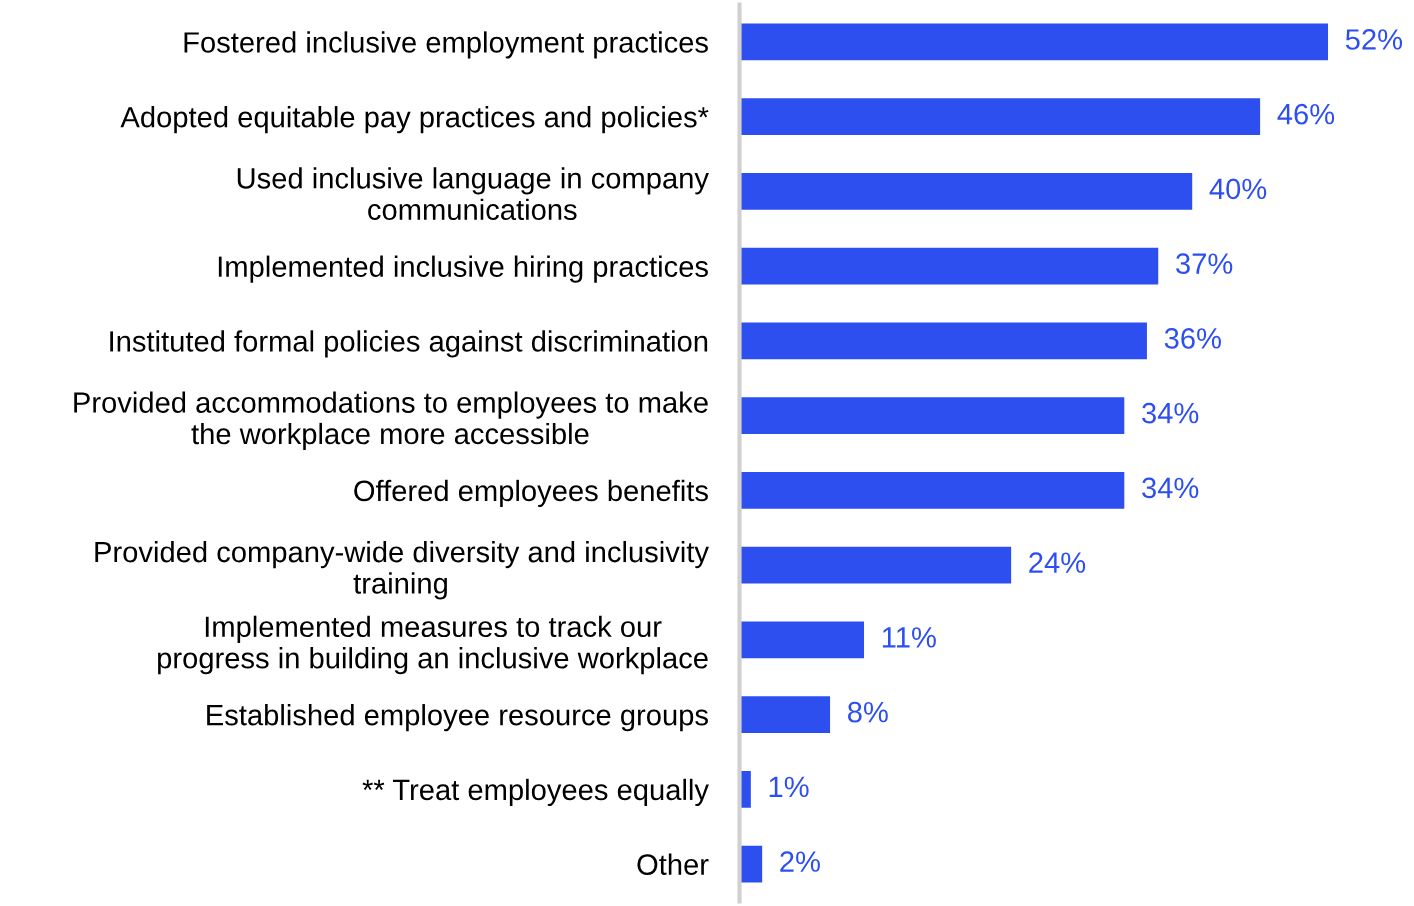  What do you see at coordinates (1192, 338) in the screenshot?
I see `data-label: 36%` at bounding box center [1192, 338].